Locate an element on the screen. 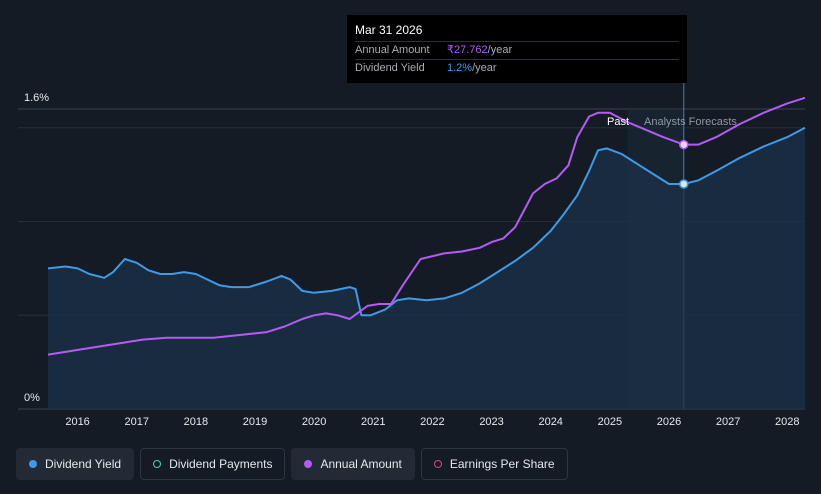 Image resolution: width=821 pixels, height=494 pixels. highlight-markers-layer is located at coordinates (684, 164).